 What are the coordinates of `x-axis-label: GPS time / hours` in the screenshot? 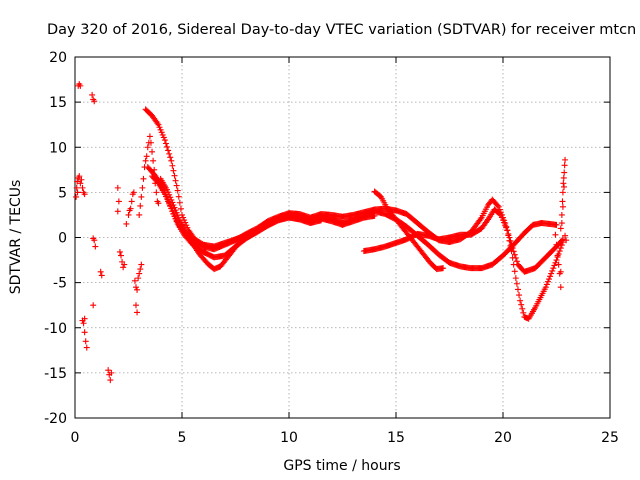 It's located at (341, 466).